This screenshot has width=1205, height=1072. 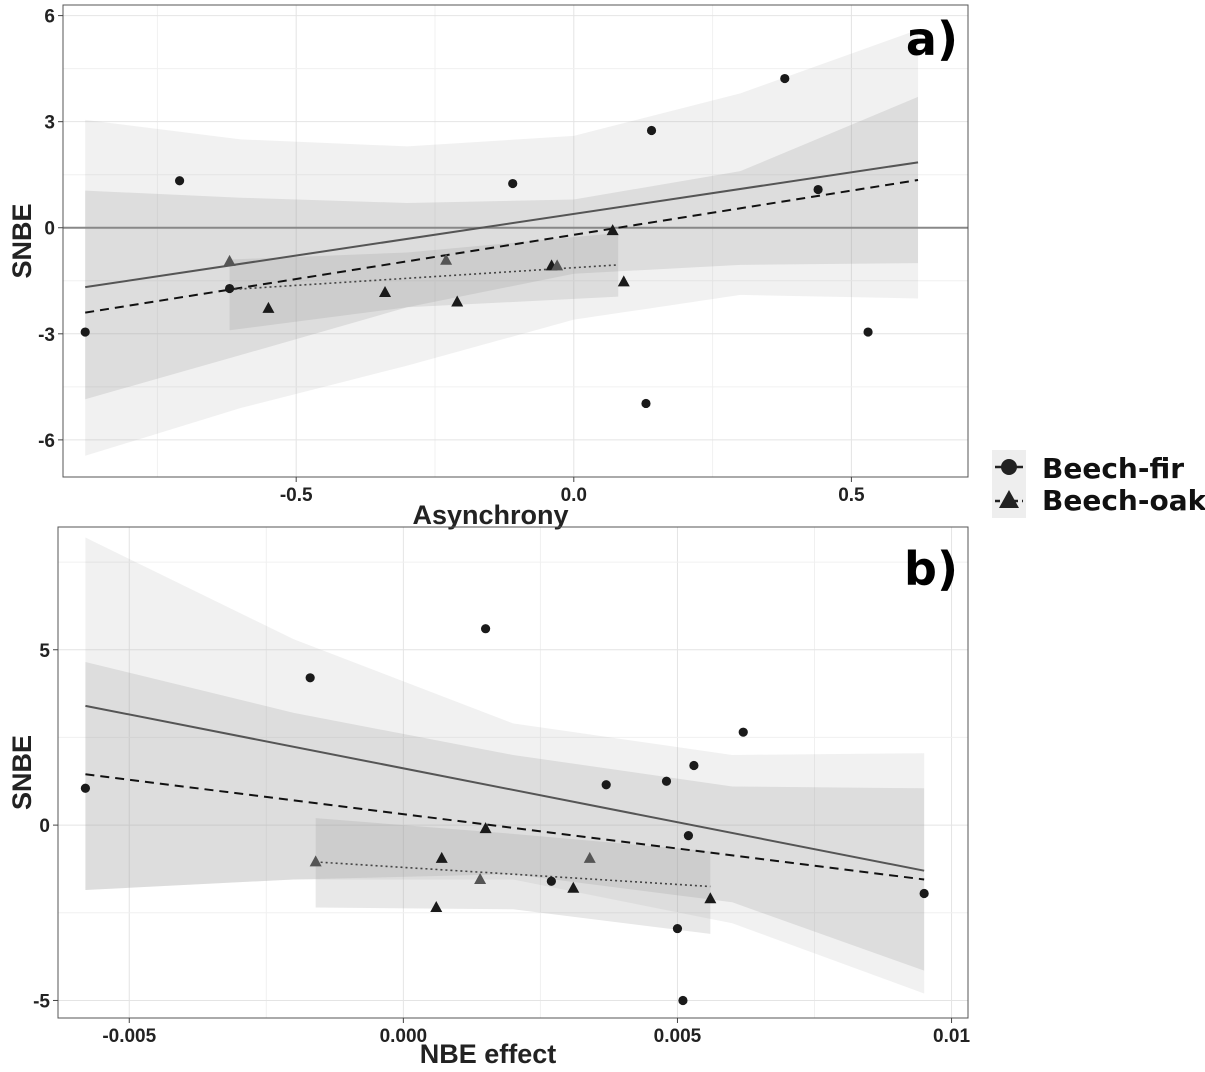 What do you see at coordinates (46, 441) in the screenshot?
I see `y-tick-label: -6` at bounding box center [46, 441].